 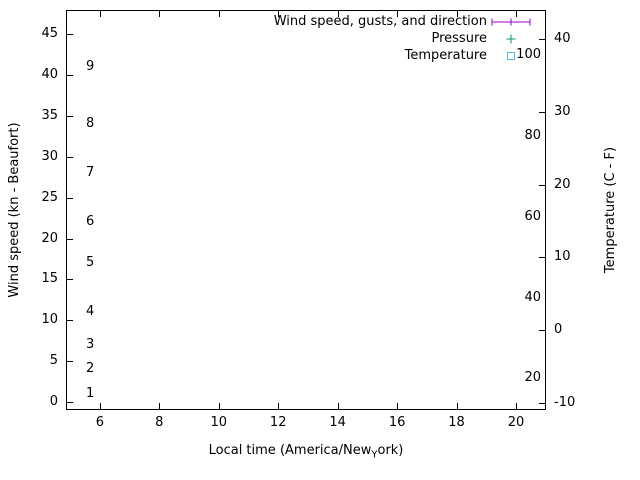 I want to click on beaufort-scale-label: 2, so click(x=90, y=369).